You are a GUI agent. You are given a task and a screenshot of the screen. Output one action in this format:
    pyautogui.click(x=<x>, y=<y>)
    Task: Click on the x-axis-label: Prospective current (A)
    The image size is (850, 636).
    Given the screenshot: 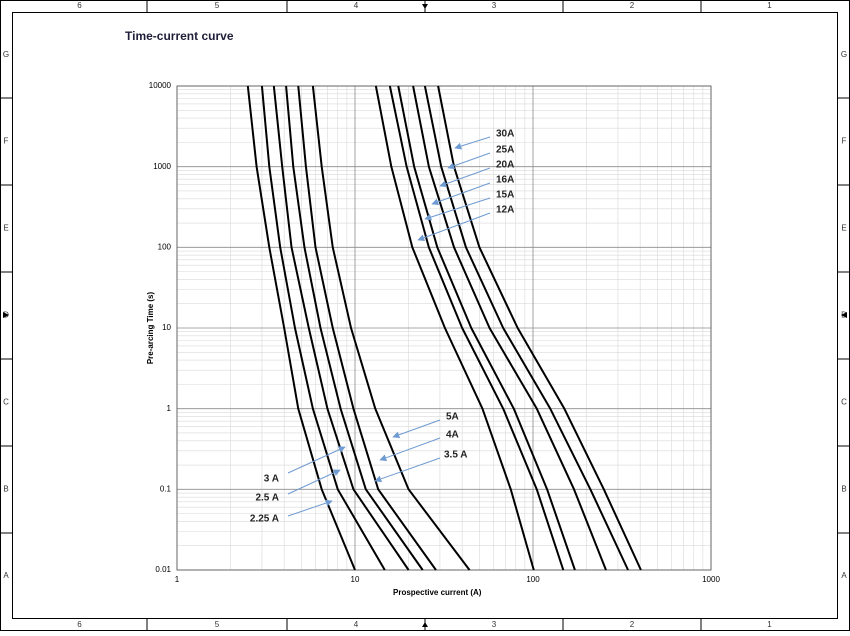 What is the action you would take?
    pyautogui.click(x=437, y=592)
    